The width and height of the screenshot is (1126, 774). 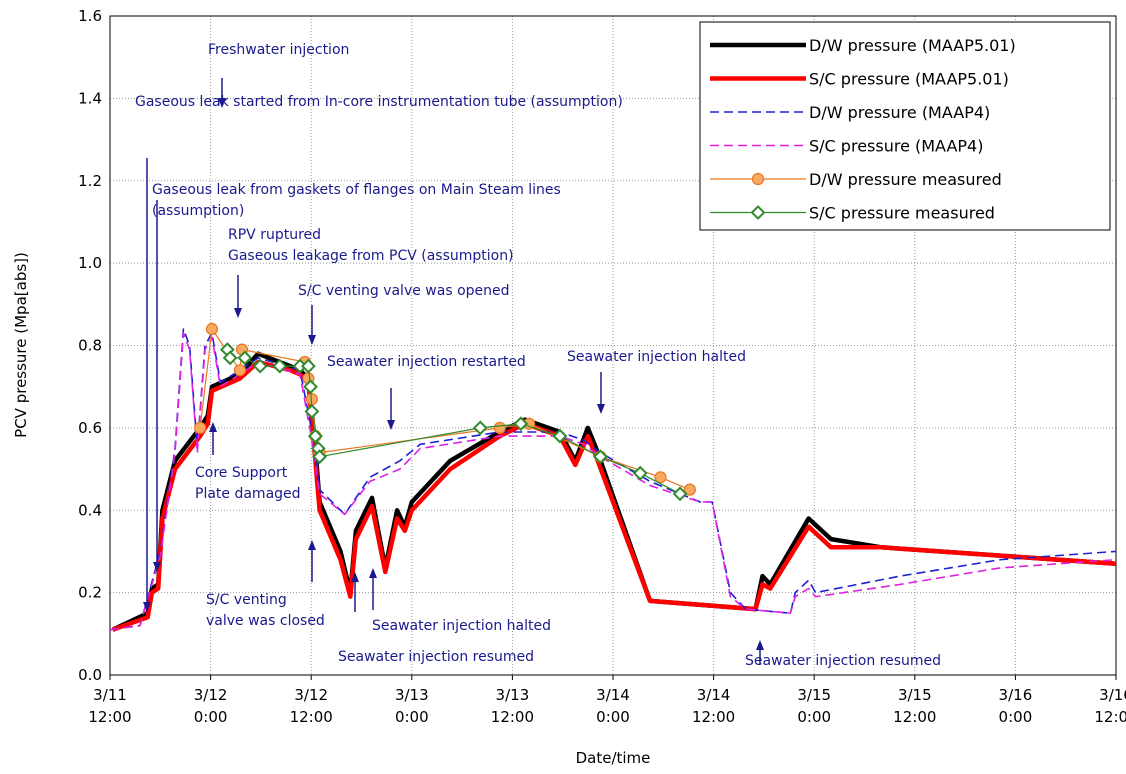 I want to click on y-tick-label: 0.0, so click(x=90, y=675).